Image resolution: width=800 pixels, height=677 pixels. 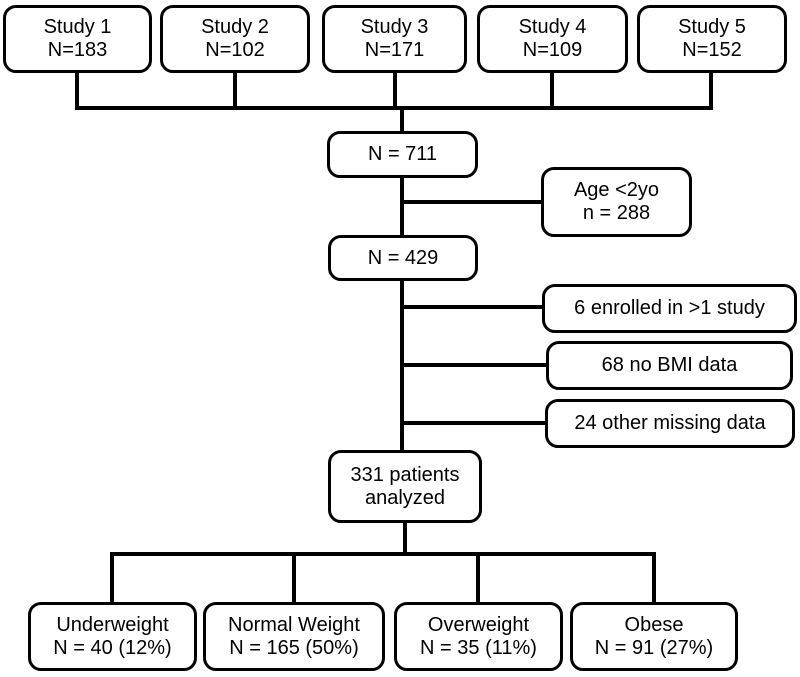 What do you see at coordinates (654, 578) in the screenshot?
I see `connector-obese-stub` at bounding box center [654, 578].